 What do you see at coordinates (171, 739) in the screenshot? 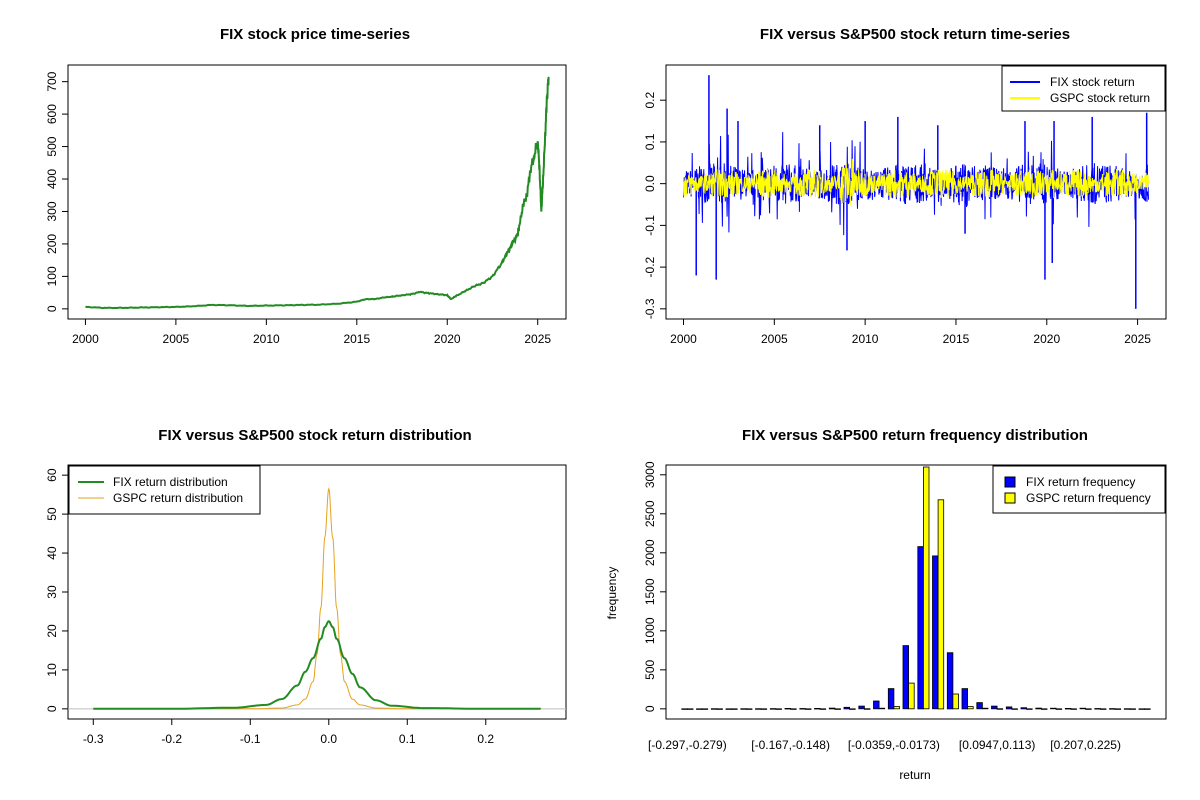
I see `x-tick-label: -0.2` at bounding box center [171, 739].